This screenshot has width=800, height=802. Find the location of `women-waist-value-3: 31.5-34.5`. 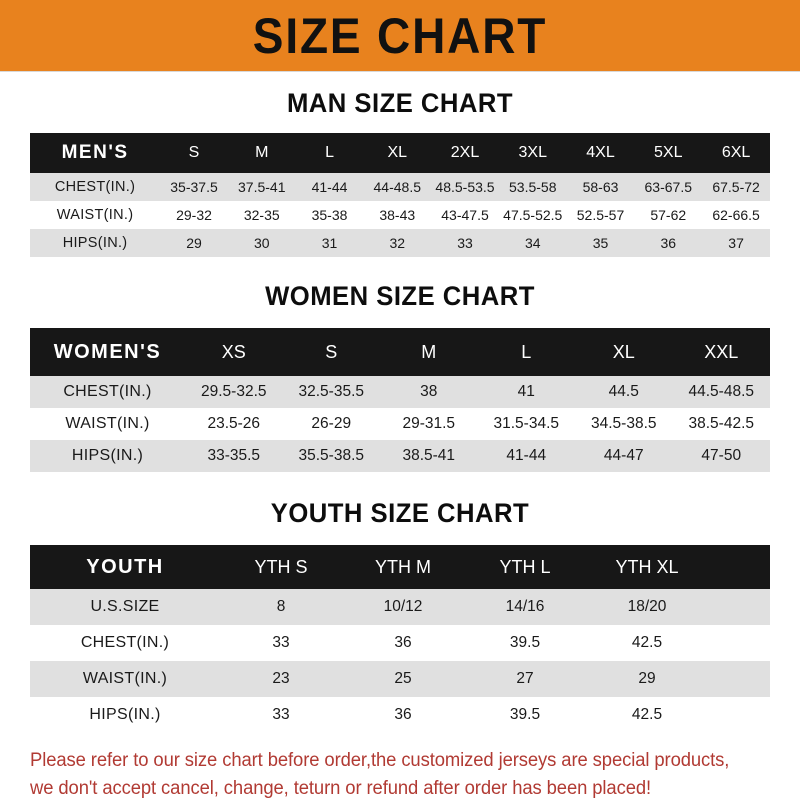

women-waist-value-3: 31.5-34.5 is located at coordinates (526, 423).